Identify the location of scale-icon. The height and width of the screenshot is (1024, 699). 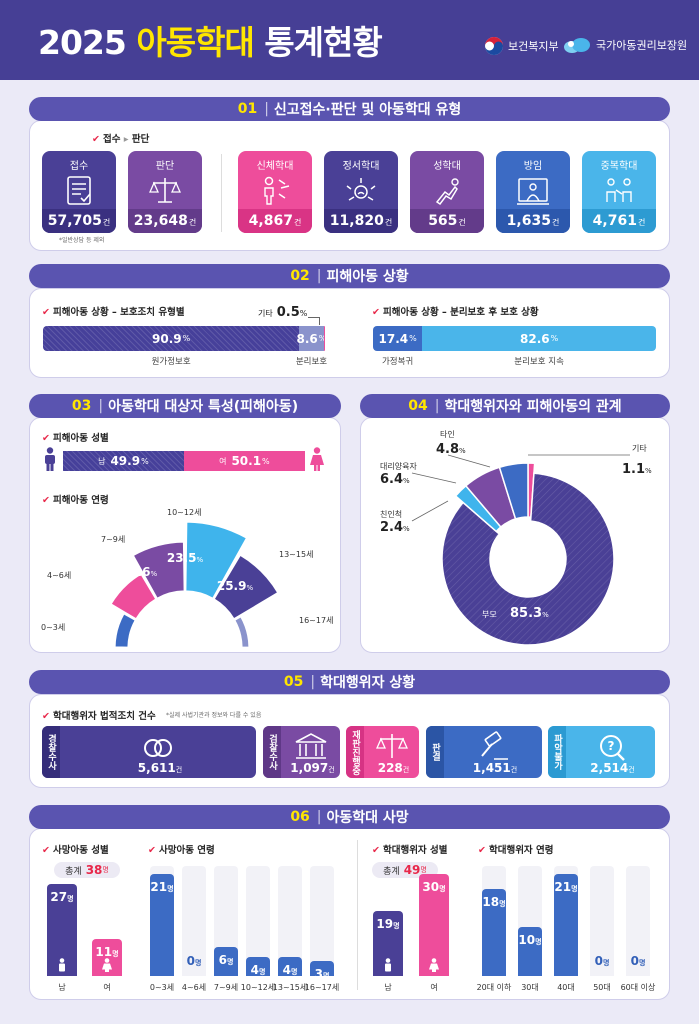
(391, 746).